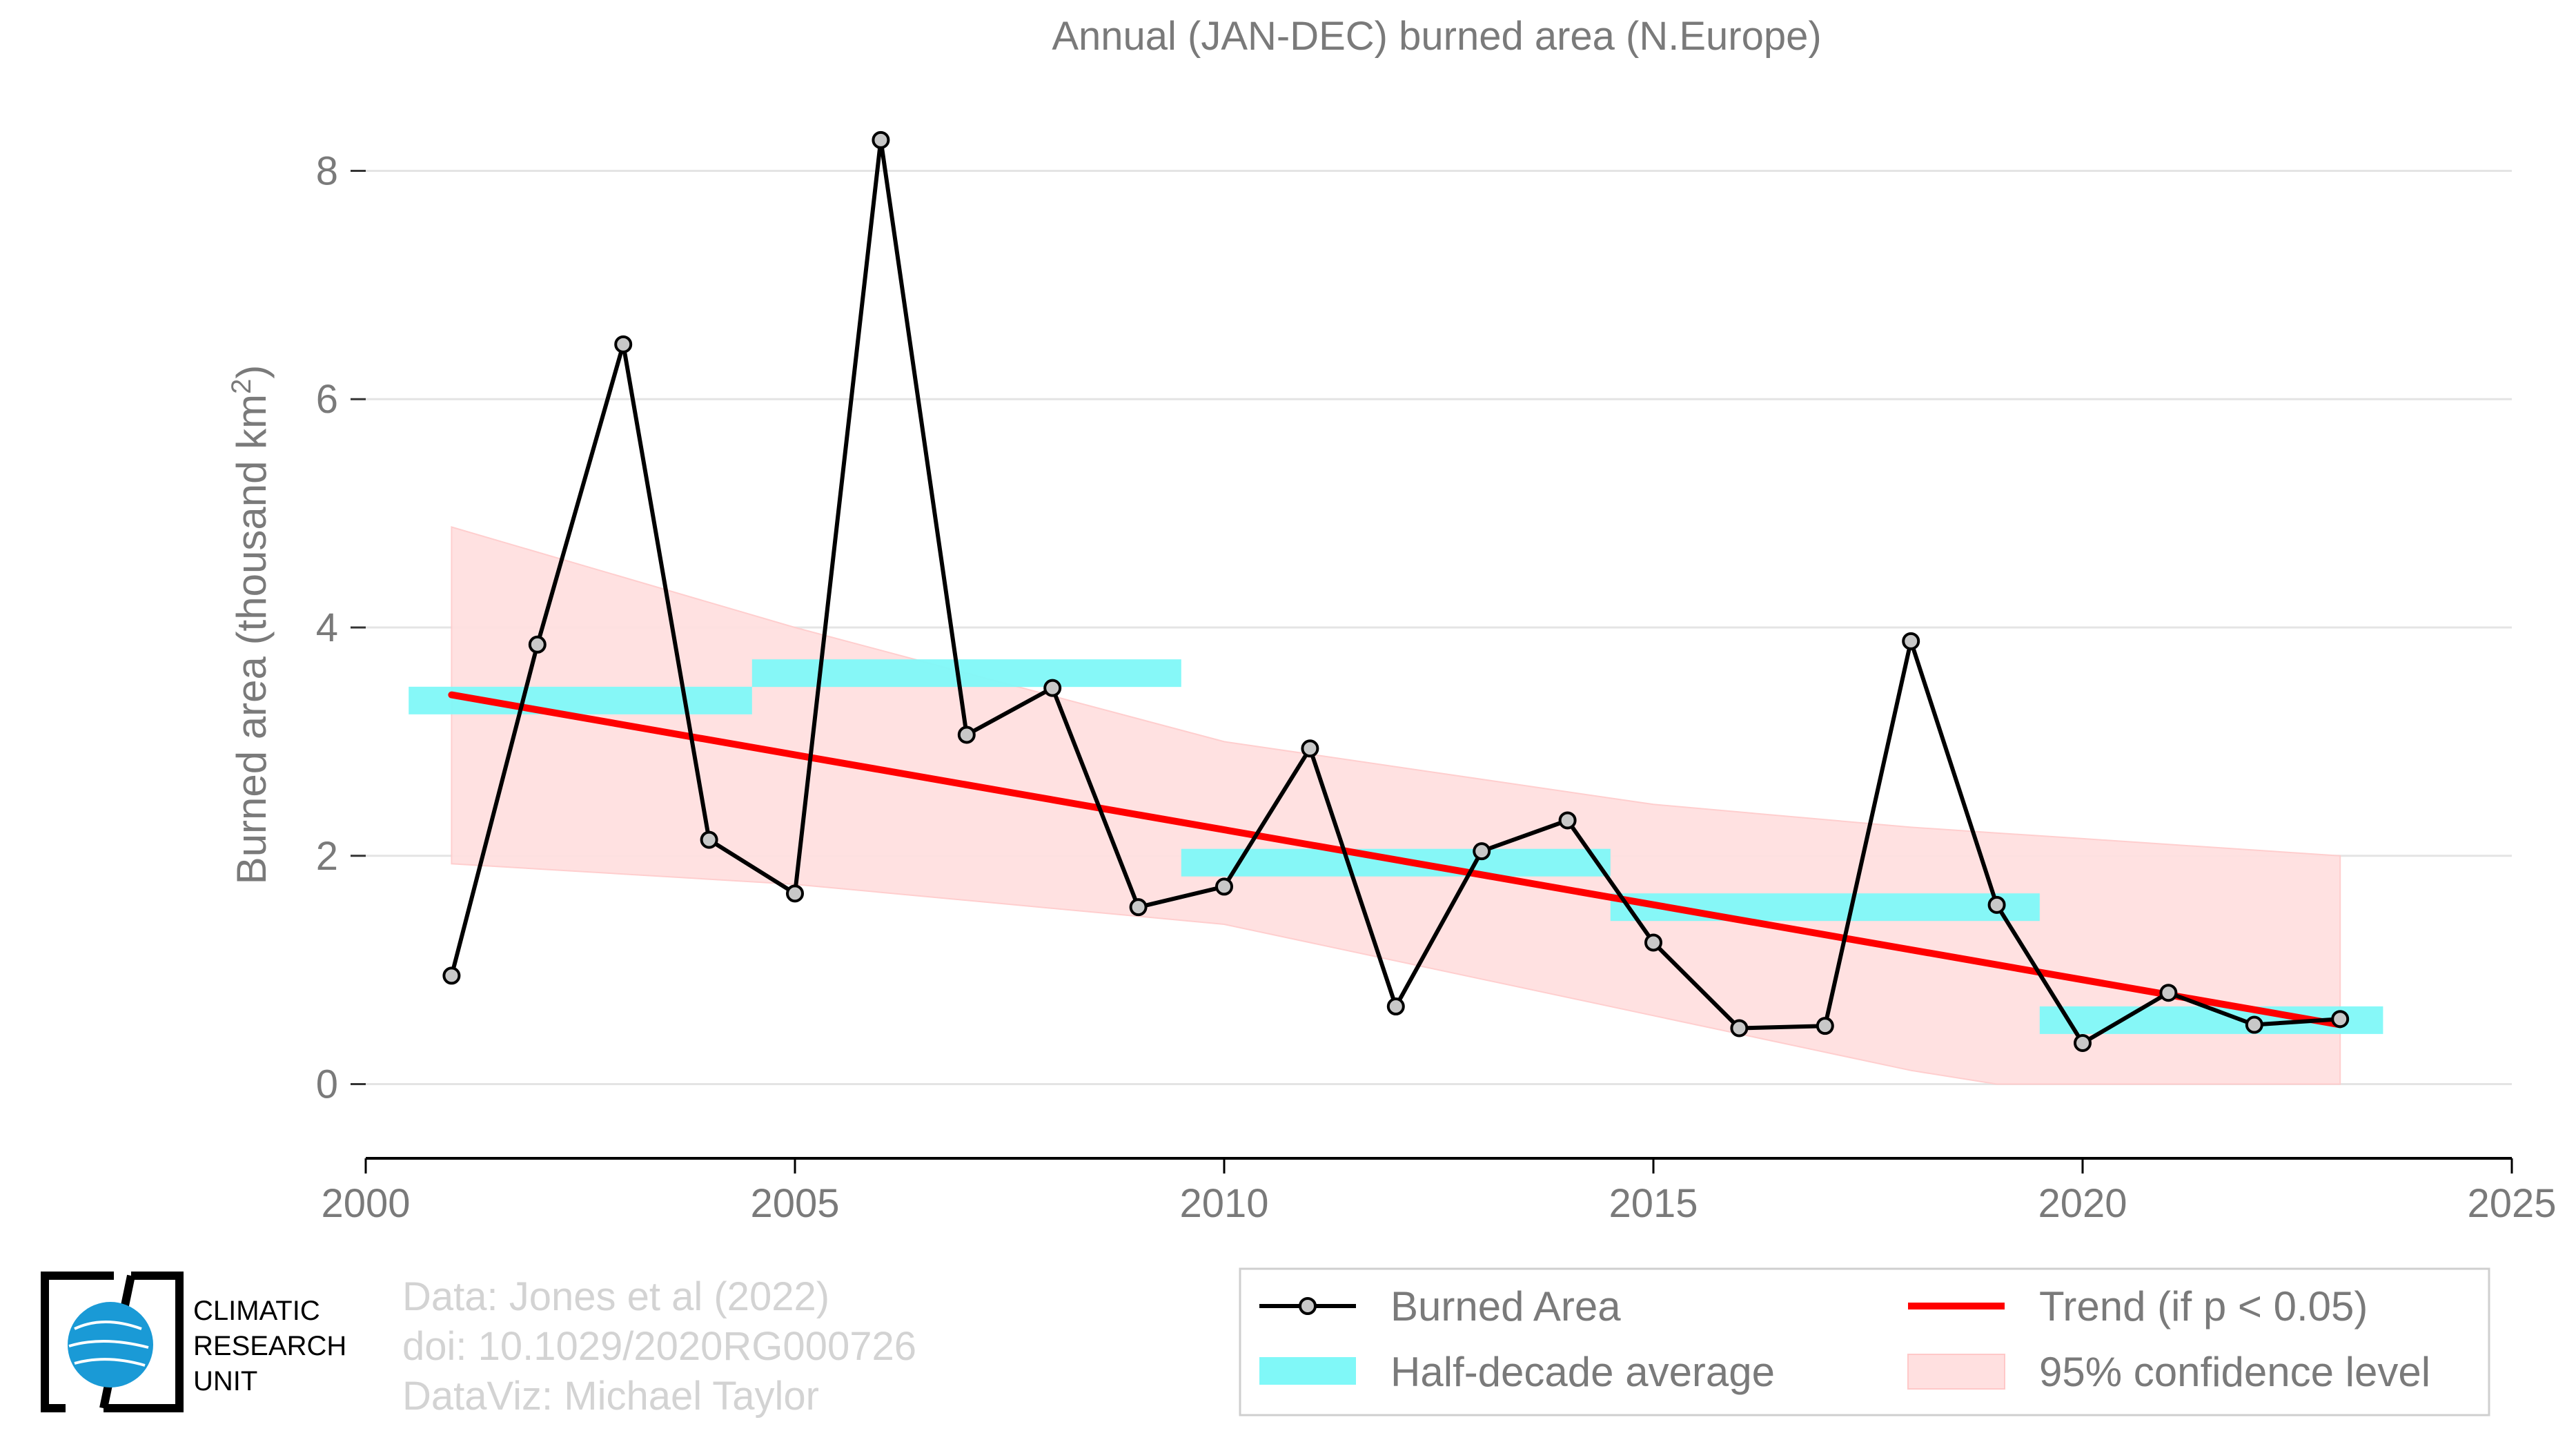 This screenshot has width=2576, height=1451. Describe the element at coordinates (1582, 1372) in the screenshot. I see `legend-label-half-decade: Half-decade average` at that location.